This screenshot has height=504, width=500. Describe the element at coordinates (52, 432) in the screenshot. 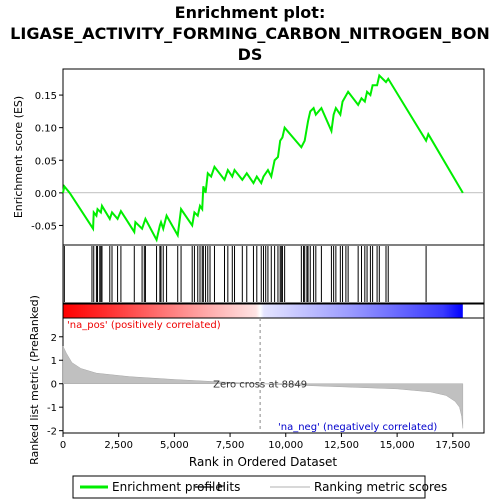

I see `metric-y-tick-label: -2` at that location.